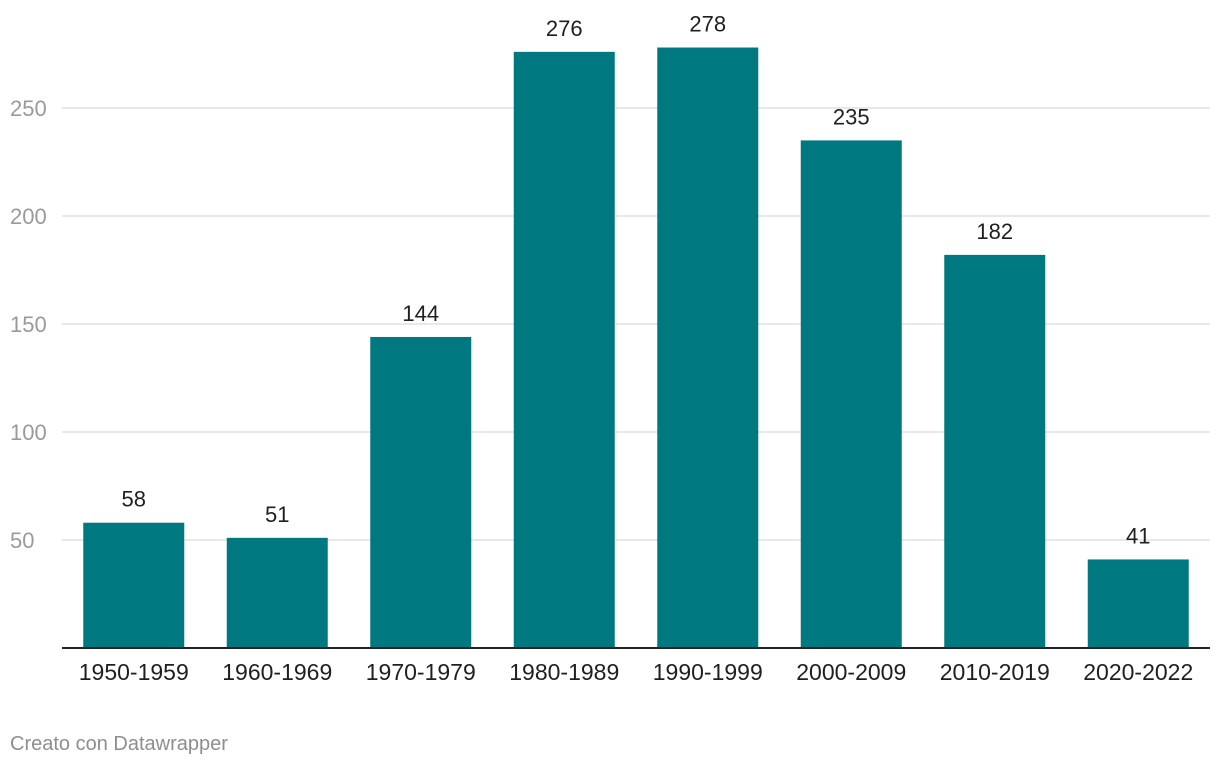 This screenshot has height=768, width=1220. What do you see at coordinates (22, 540) in the screenshot?
I see `y-tick-label: 50` at bounding box center [22, 540].